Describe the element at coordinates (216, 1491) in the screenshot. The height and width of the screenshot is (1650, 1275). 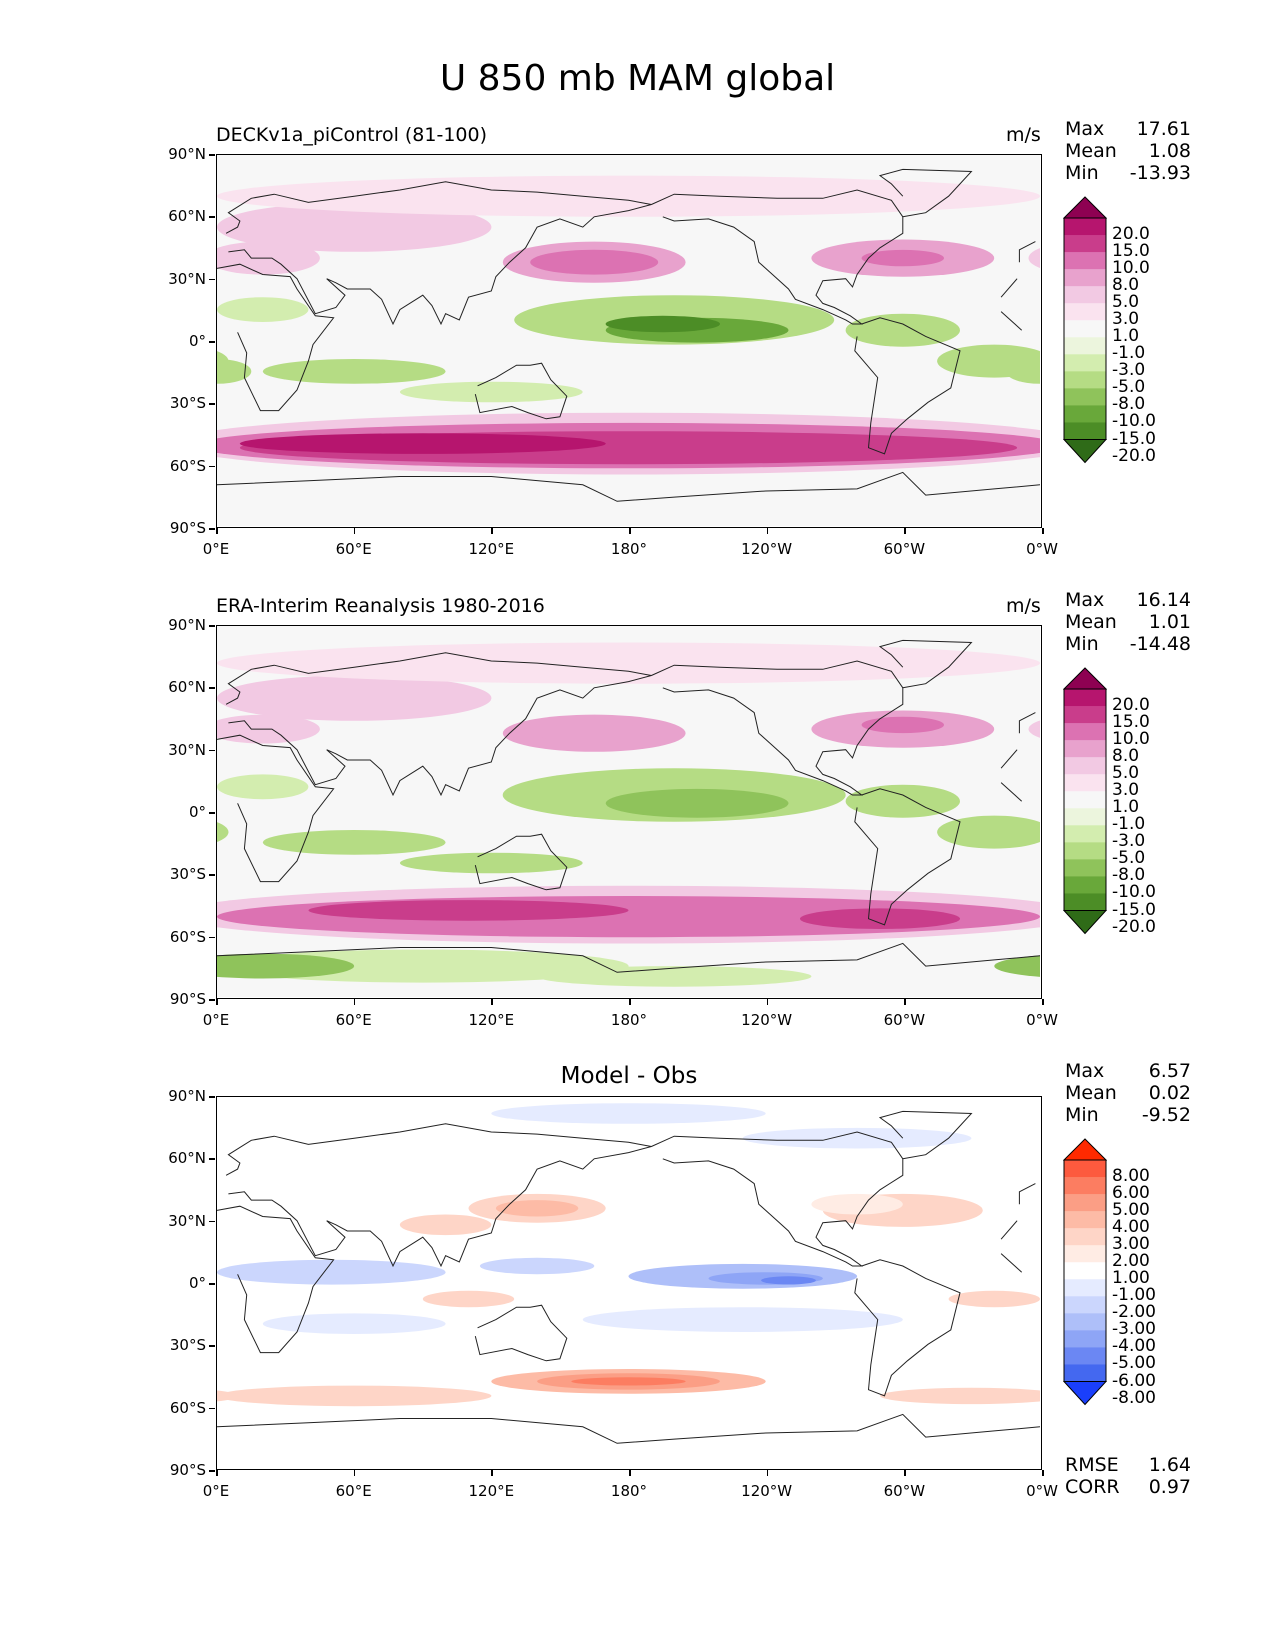
I see `lon-tick-label: 0°E` at that location.